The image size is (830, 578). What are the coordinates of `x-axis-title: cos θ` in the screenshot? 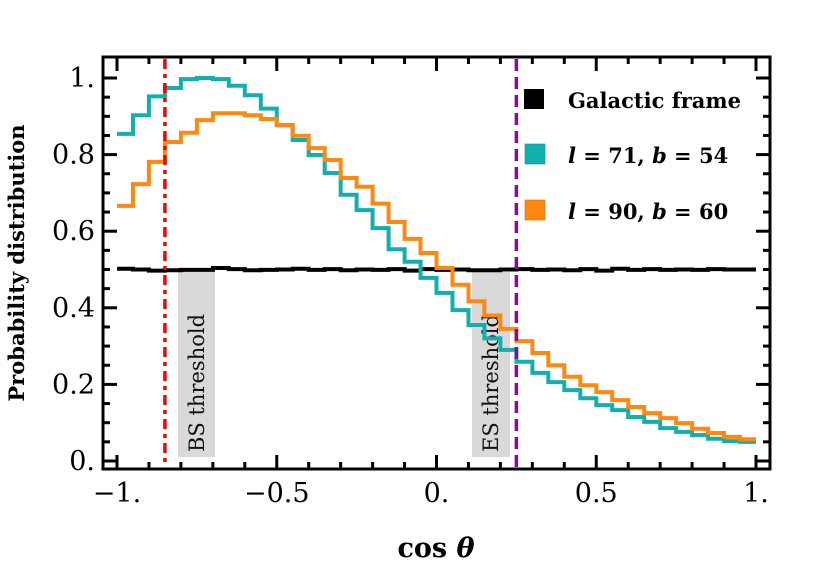 It's located at (435, 548).